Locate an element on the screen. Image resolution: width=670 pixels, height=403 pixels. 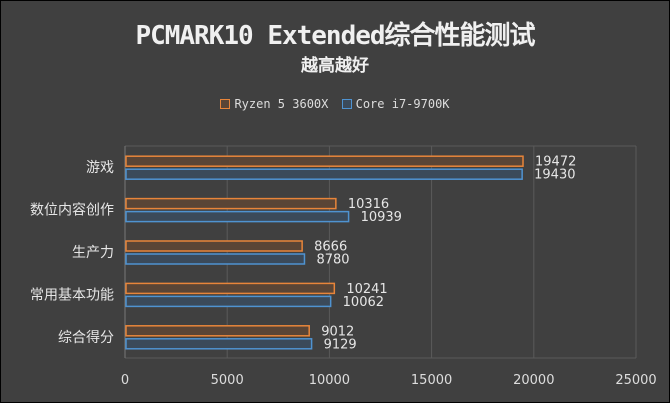
x-tick-label: 0 is located at coordinates (125, 380).